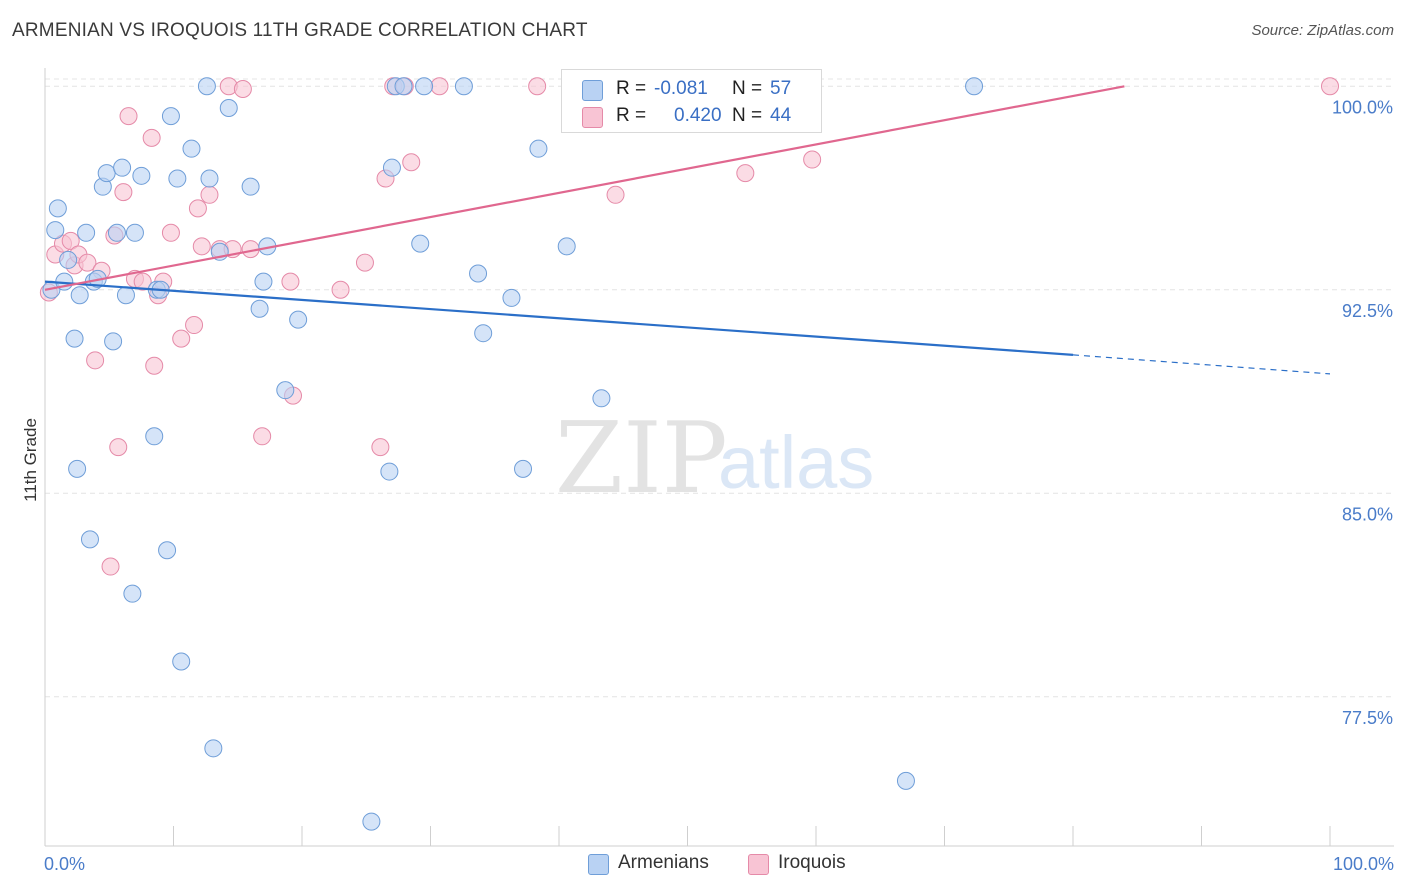 This screenshot has width=1406, height=892. I want to click on legend-n-value: 44, so click(781, 115).